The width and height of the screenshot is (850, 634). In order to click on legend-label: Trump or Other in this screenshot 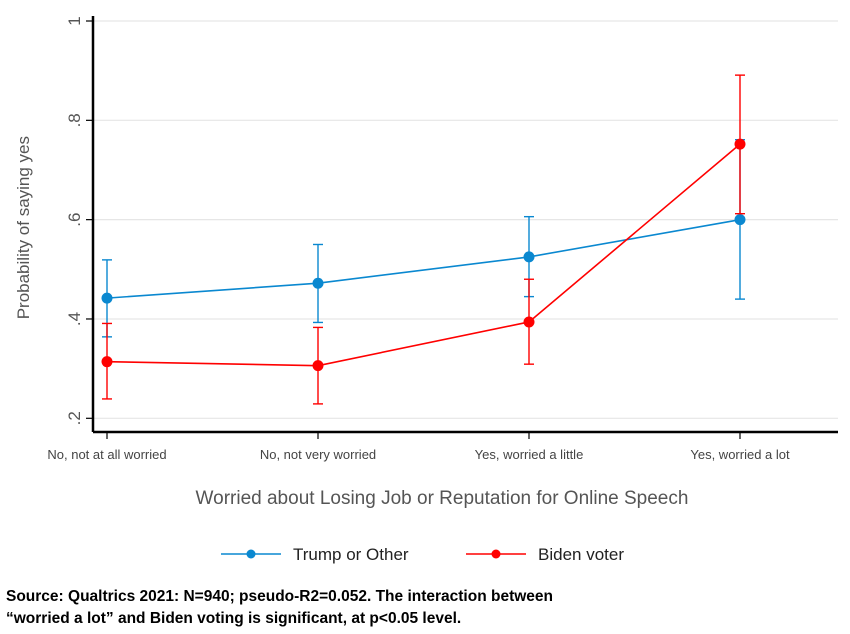, I will do `click(351, 554)`.